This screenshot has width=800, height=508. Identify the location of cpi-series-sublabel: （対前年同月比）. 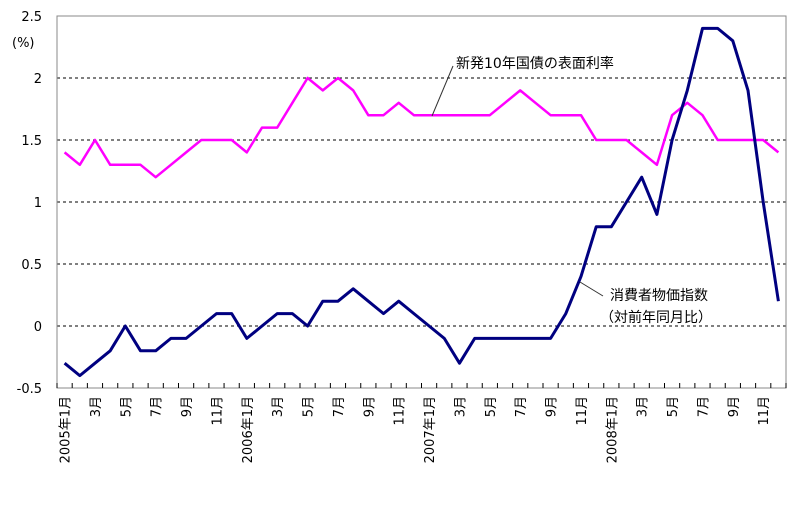
(656, 317).